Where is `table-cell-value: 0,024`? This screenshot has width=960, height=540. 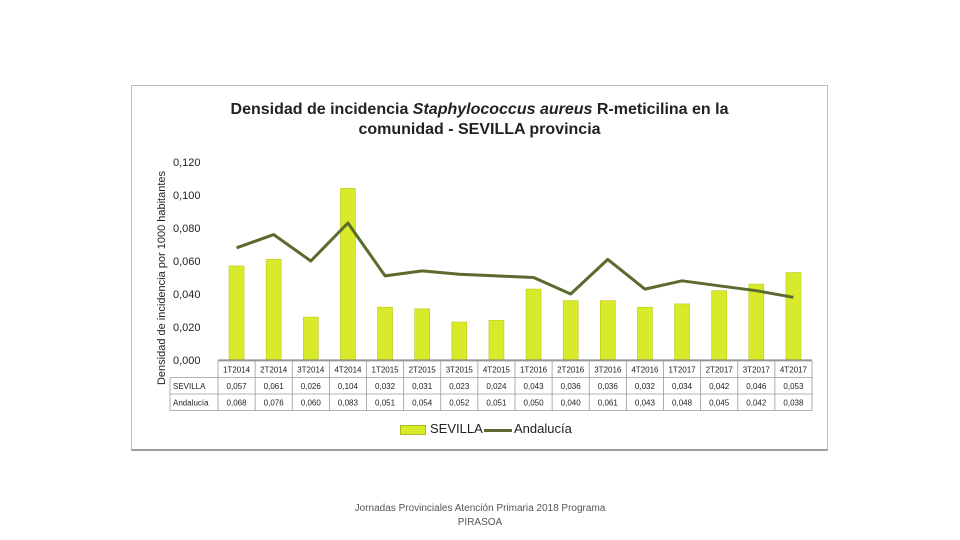 table-cell-value: 0,024 is located at coordinates (496, 386).